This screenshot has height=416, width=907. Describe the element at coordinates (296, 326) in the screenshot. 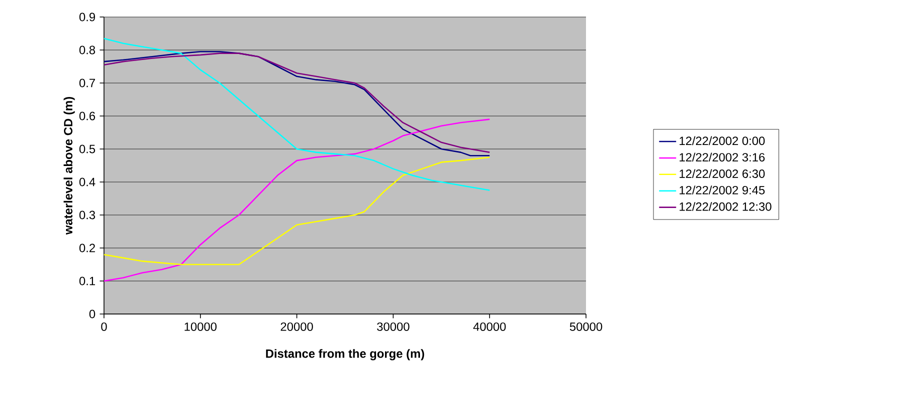

I see `x-tick-label: 20000` at that location.